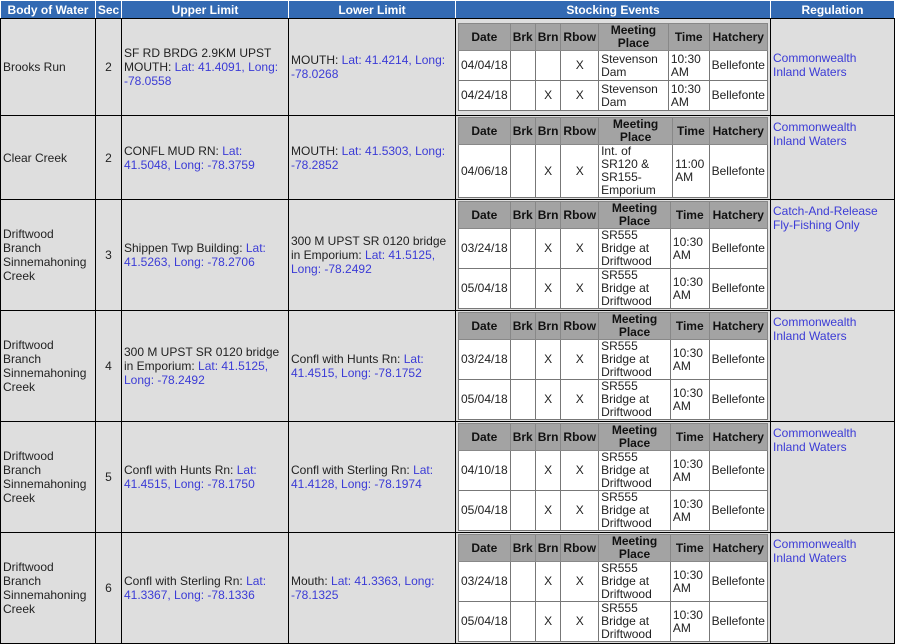  Describe the element at coordinates (484, 359) in the screenshot. I see `event-date: 03/24/18` at that location.